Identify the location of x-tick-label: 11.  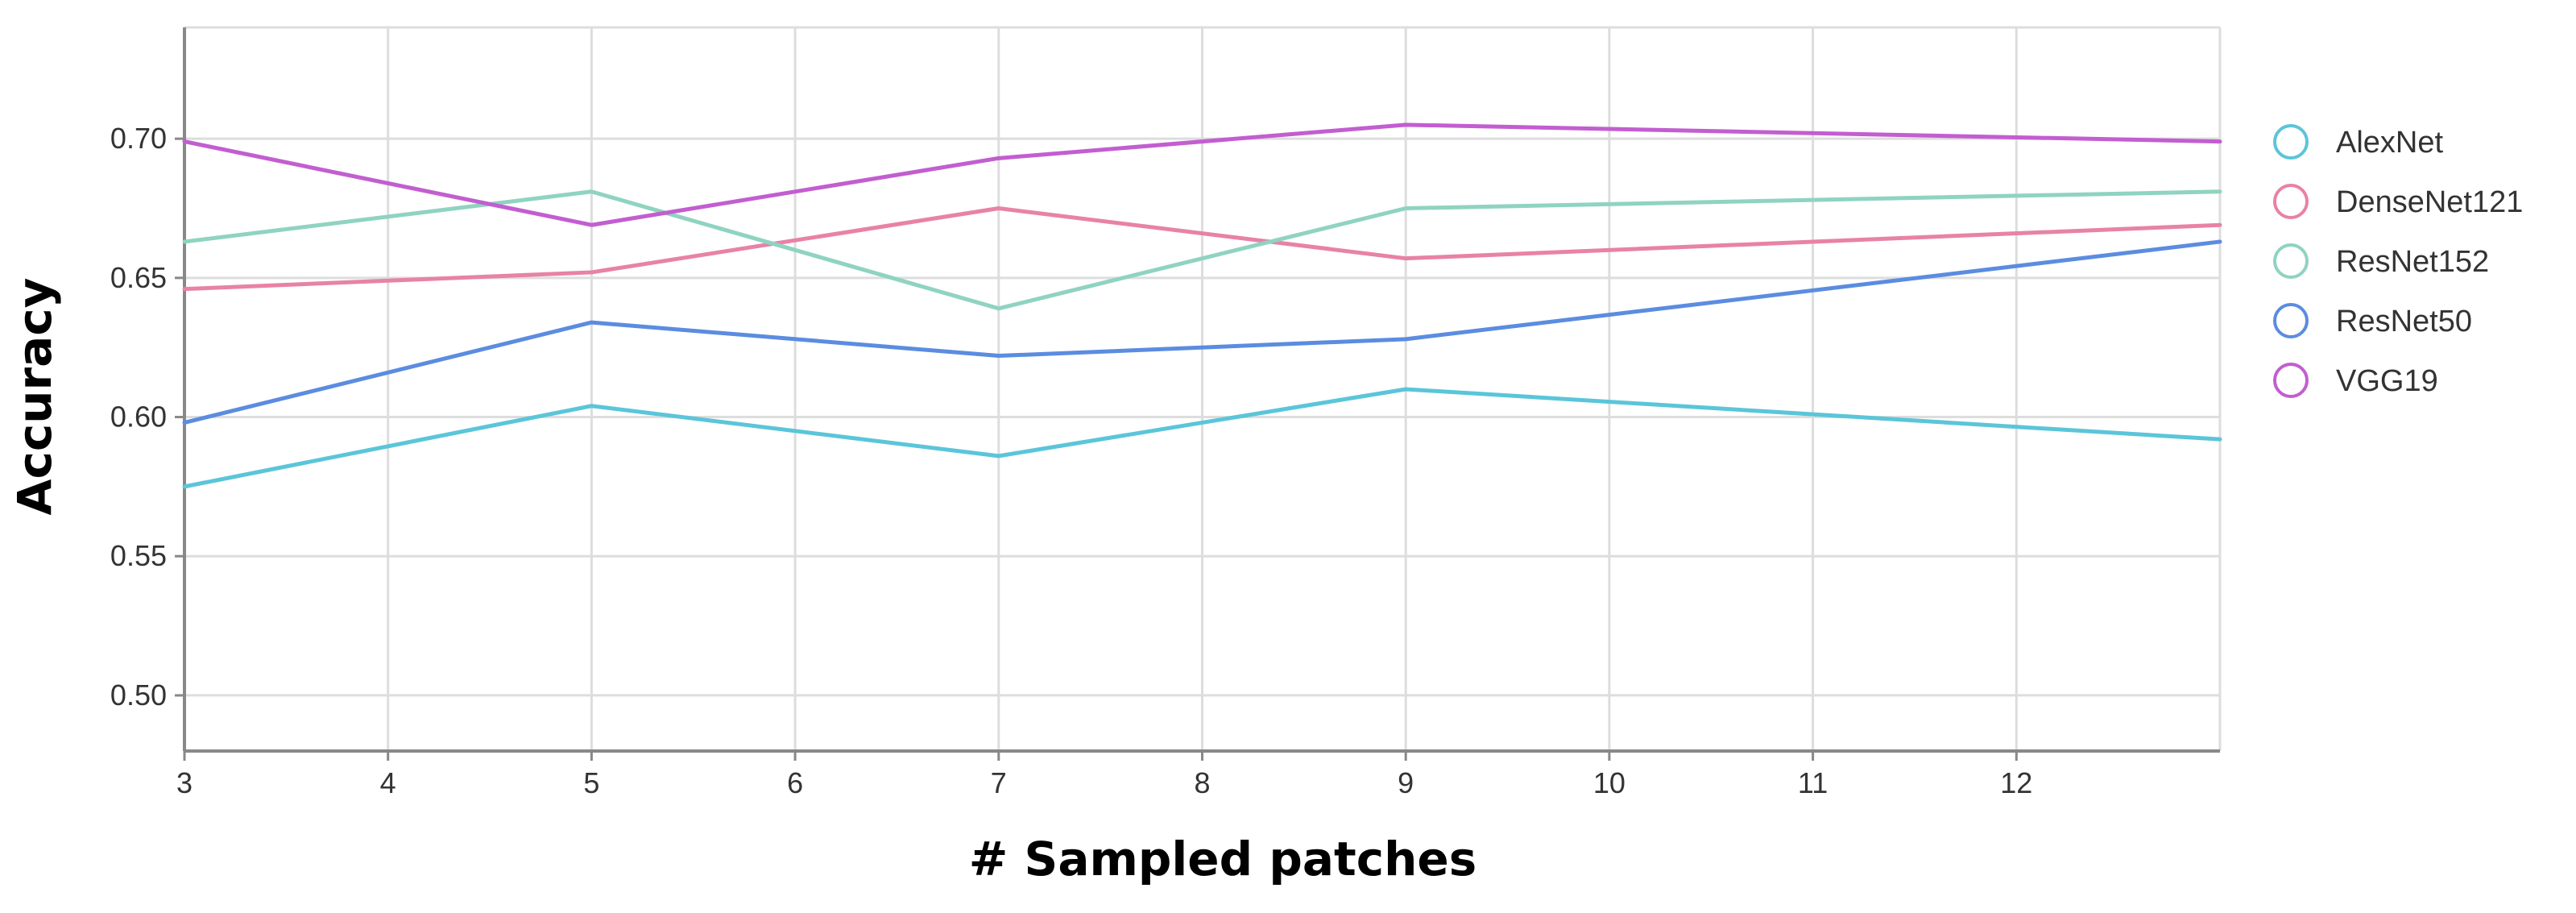
(1813, 783).